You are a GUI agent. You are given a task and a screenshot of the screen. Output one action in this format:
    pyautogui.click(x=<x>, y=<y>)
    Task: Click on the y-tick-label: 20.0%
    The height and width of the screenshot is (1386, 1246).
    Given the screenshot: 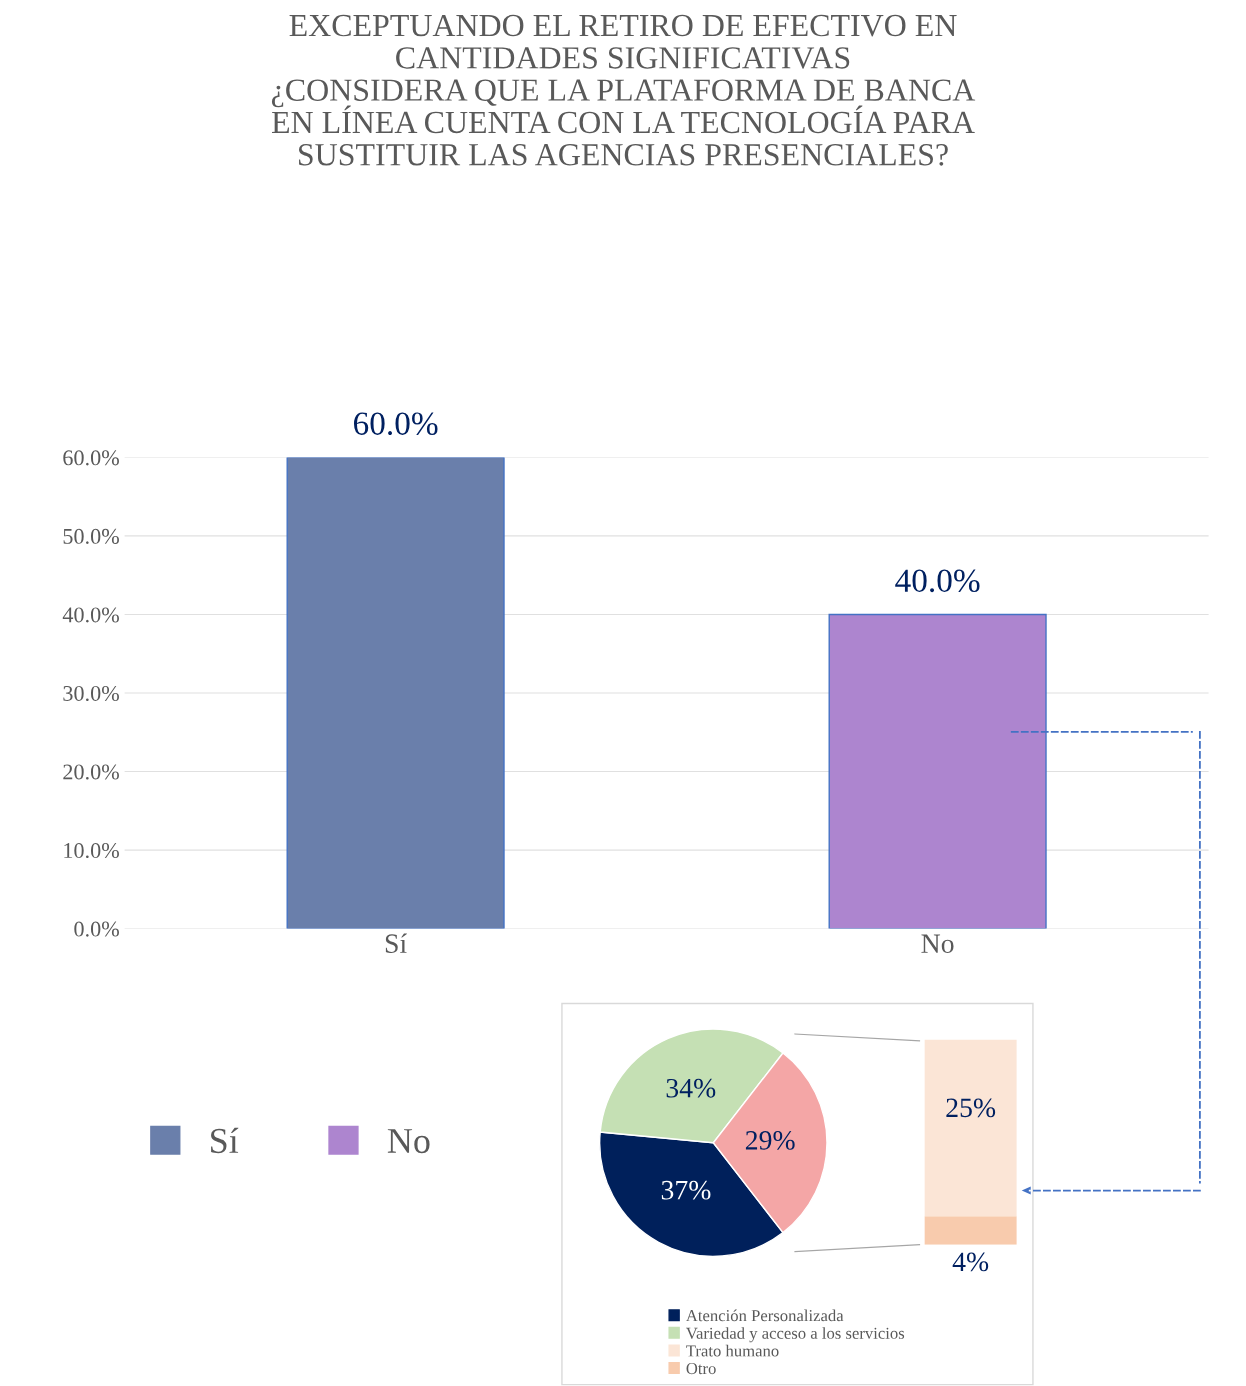 What is the action you would take?
    pyautogui.click(x=91, y=772)
    